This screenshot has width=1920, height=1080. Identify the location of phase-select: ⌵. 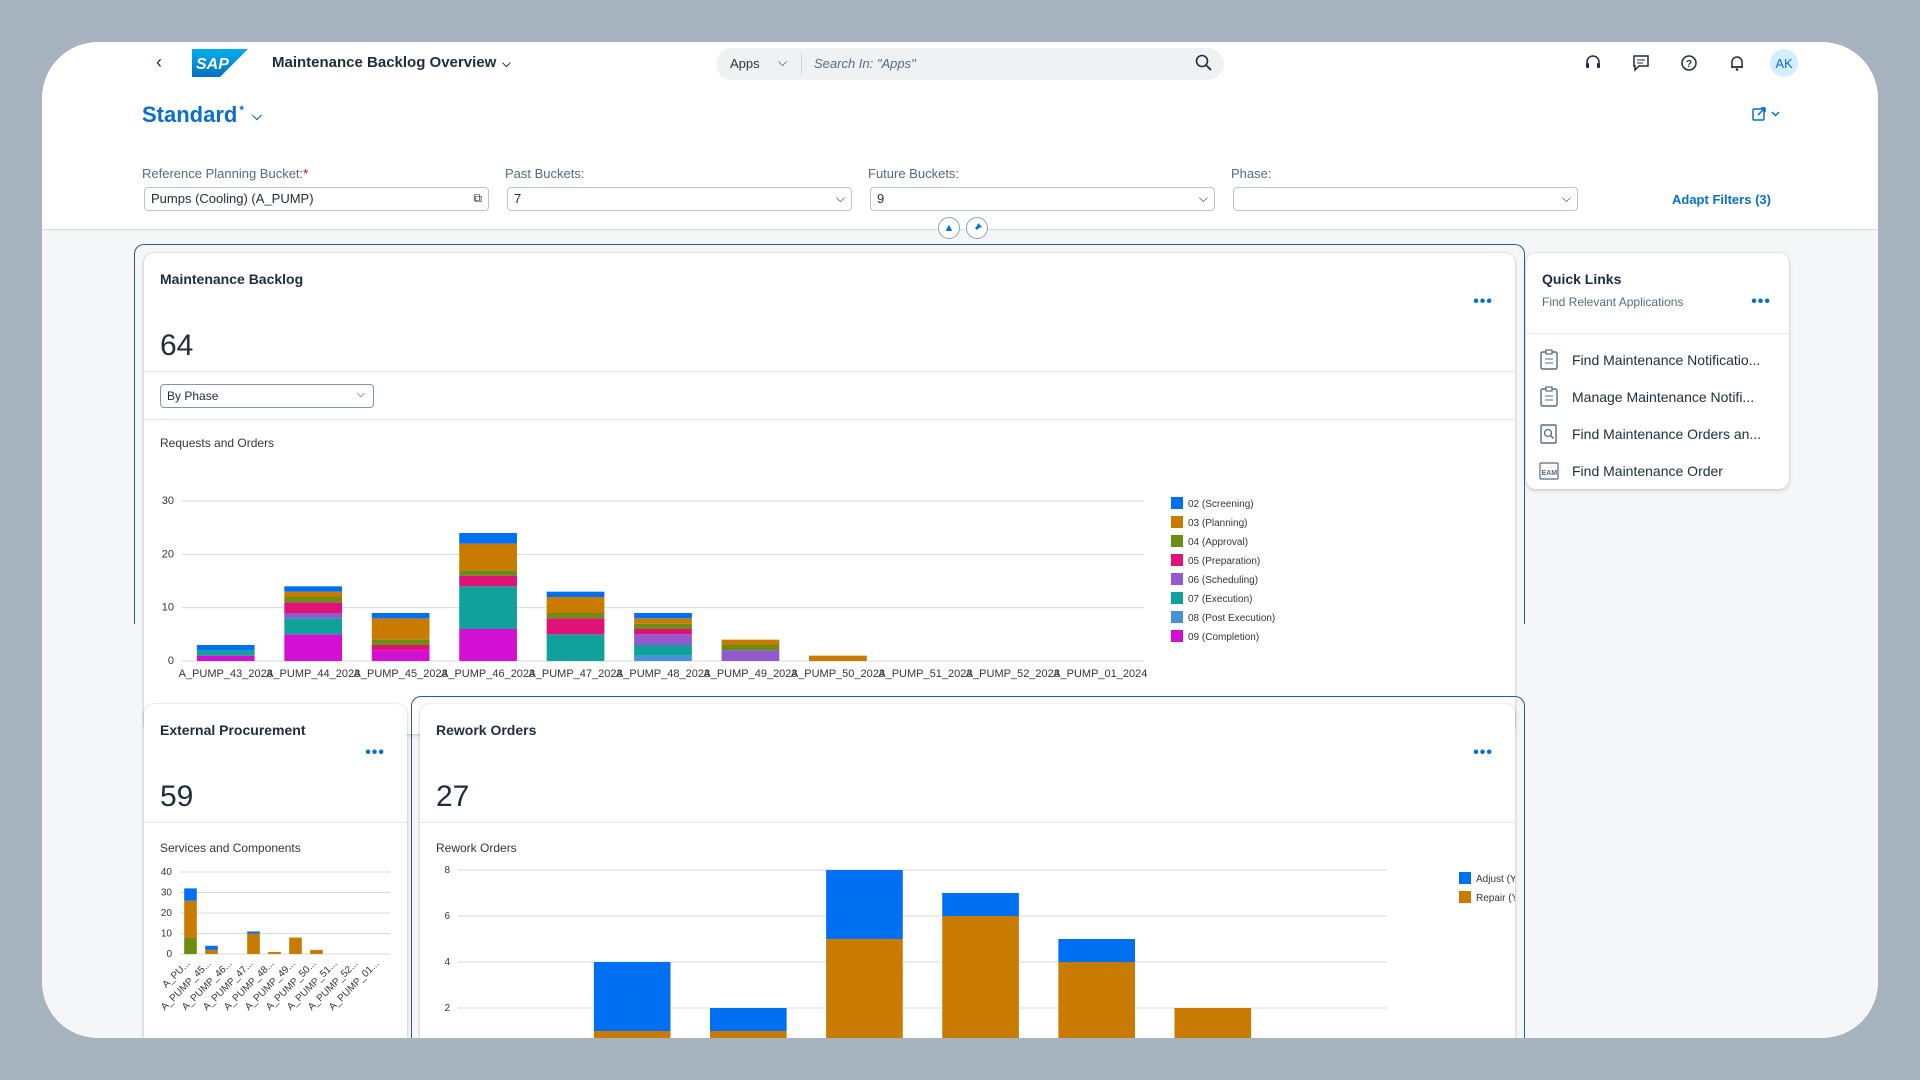
(1405, 199).